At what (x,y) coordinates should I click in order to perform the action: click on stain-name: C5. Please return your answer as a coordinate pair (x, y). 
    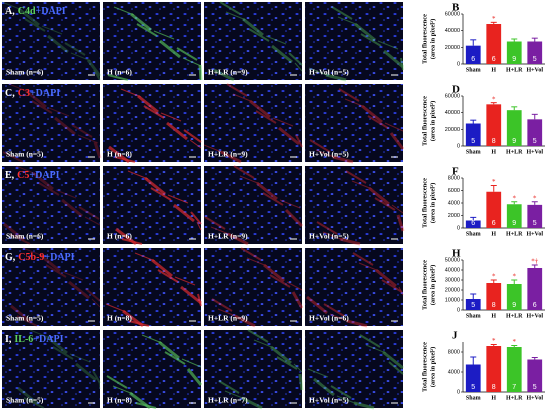
    Looking at the image, I should click on (23, 175).